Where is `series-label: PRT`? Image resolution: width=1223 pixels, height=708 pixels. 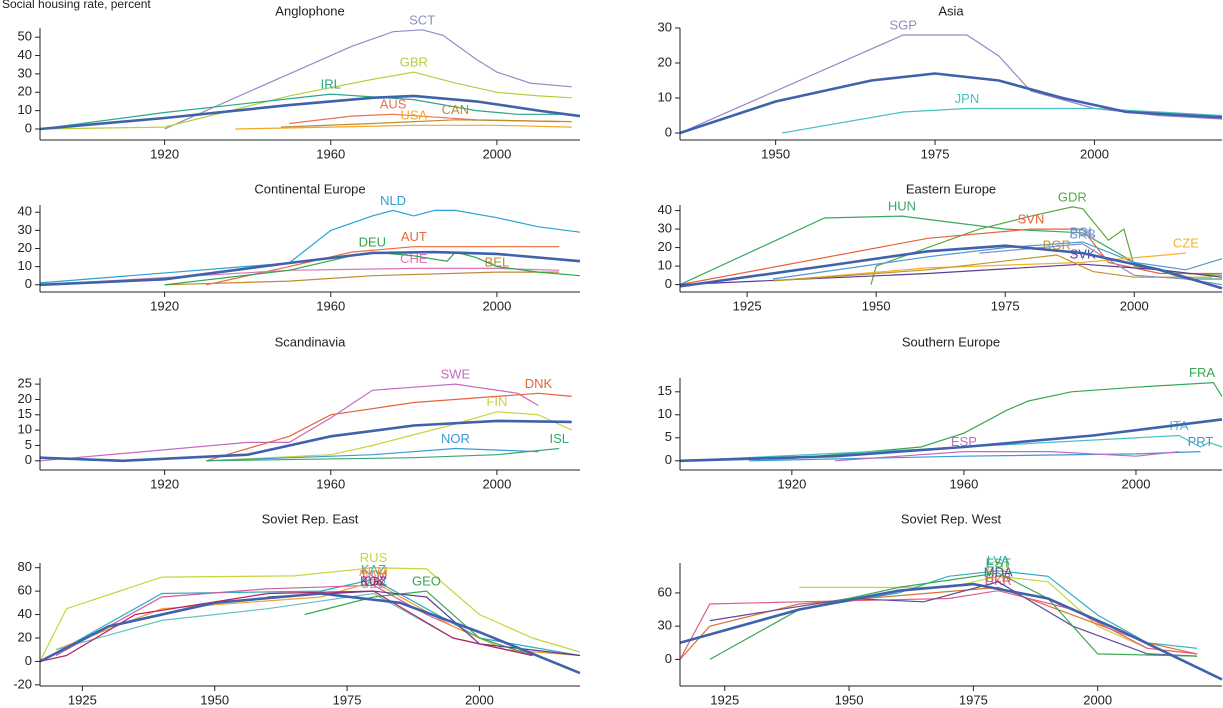 series-label: PRT is located at coordinates (1201, 441).